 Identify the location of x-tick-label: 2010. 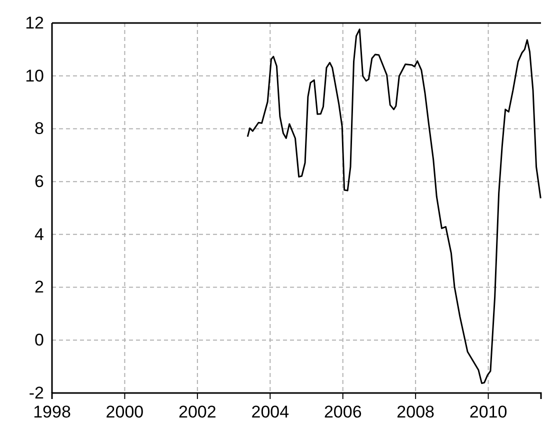
(488, 412).